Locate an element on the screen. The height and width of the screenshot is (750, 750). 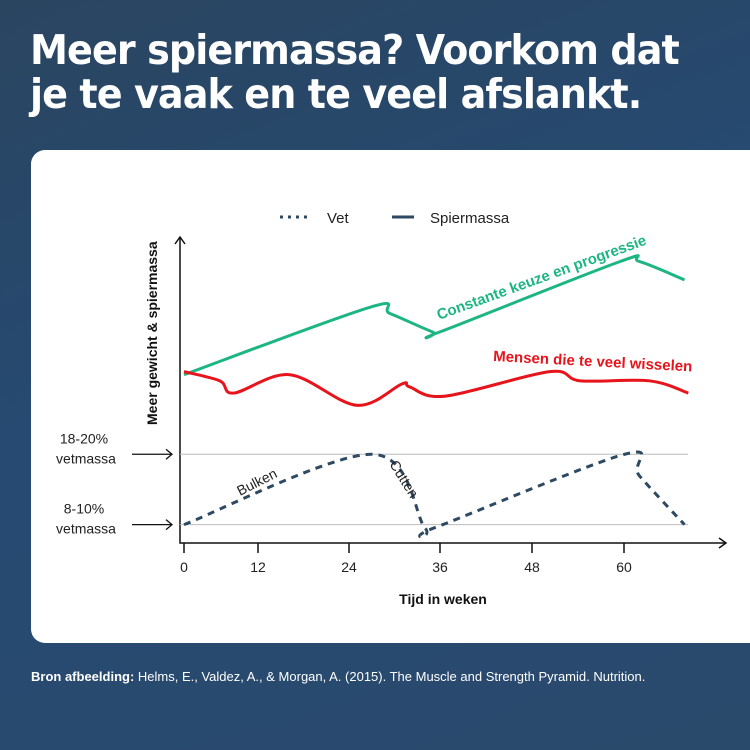
y-axis-label: Meer gewicht & spiermassa is located at coordinates (152, 333).